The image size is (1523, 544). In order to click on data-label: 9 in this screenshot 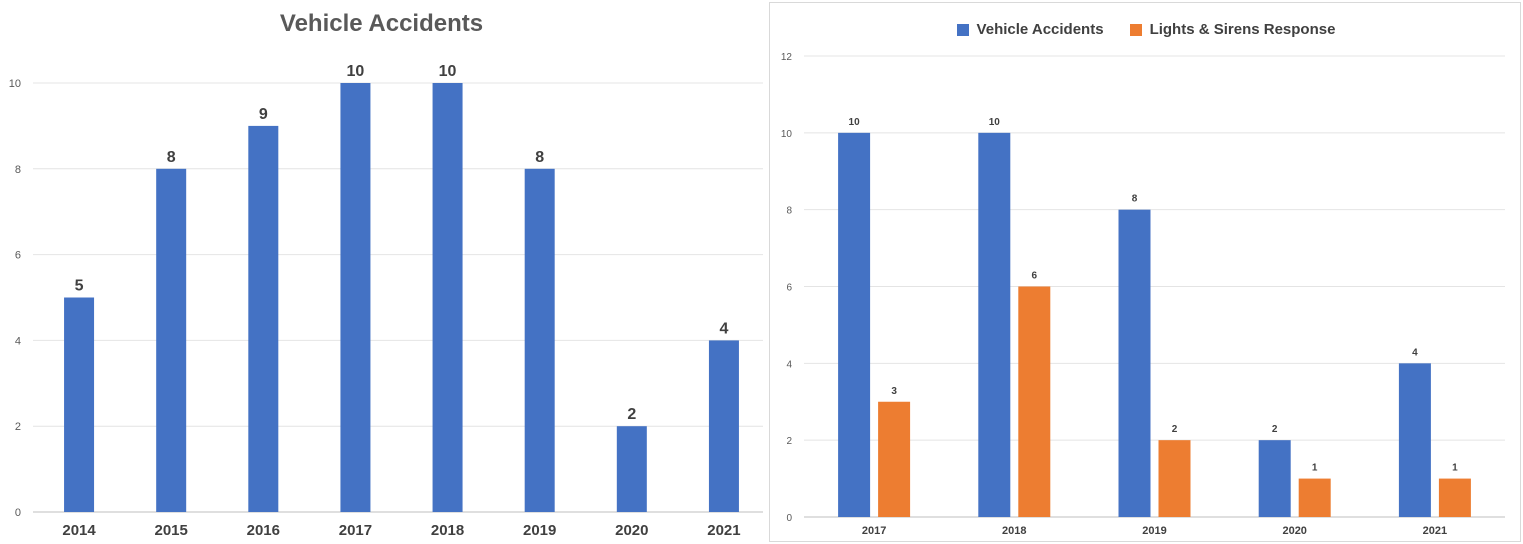, I will do `click(263, 114)`.